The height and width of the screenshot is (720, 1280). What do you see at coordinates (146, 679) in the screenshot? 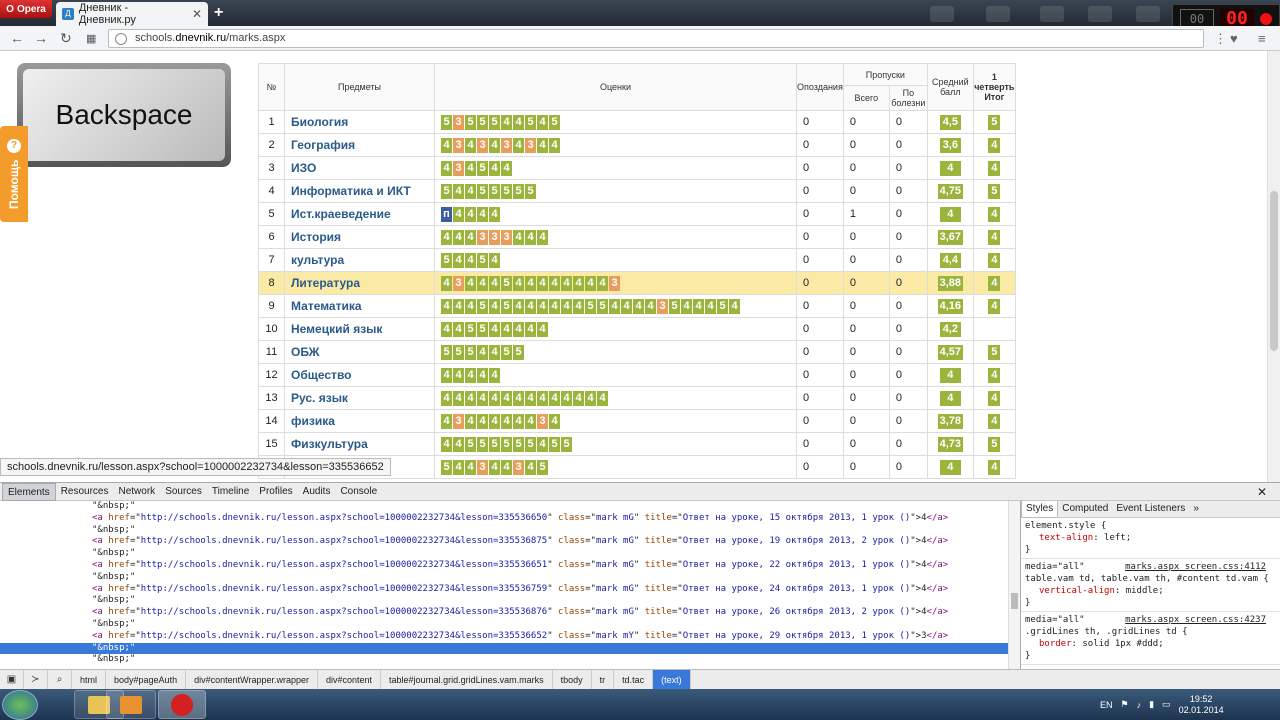
I see `breadcrumb-item: body#pageAuth` at bounding box center [146, 679].